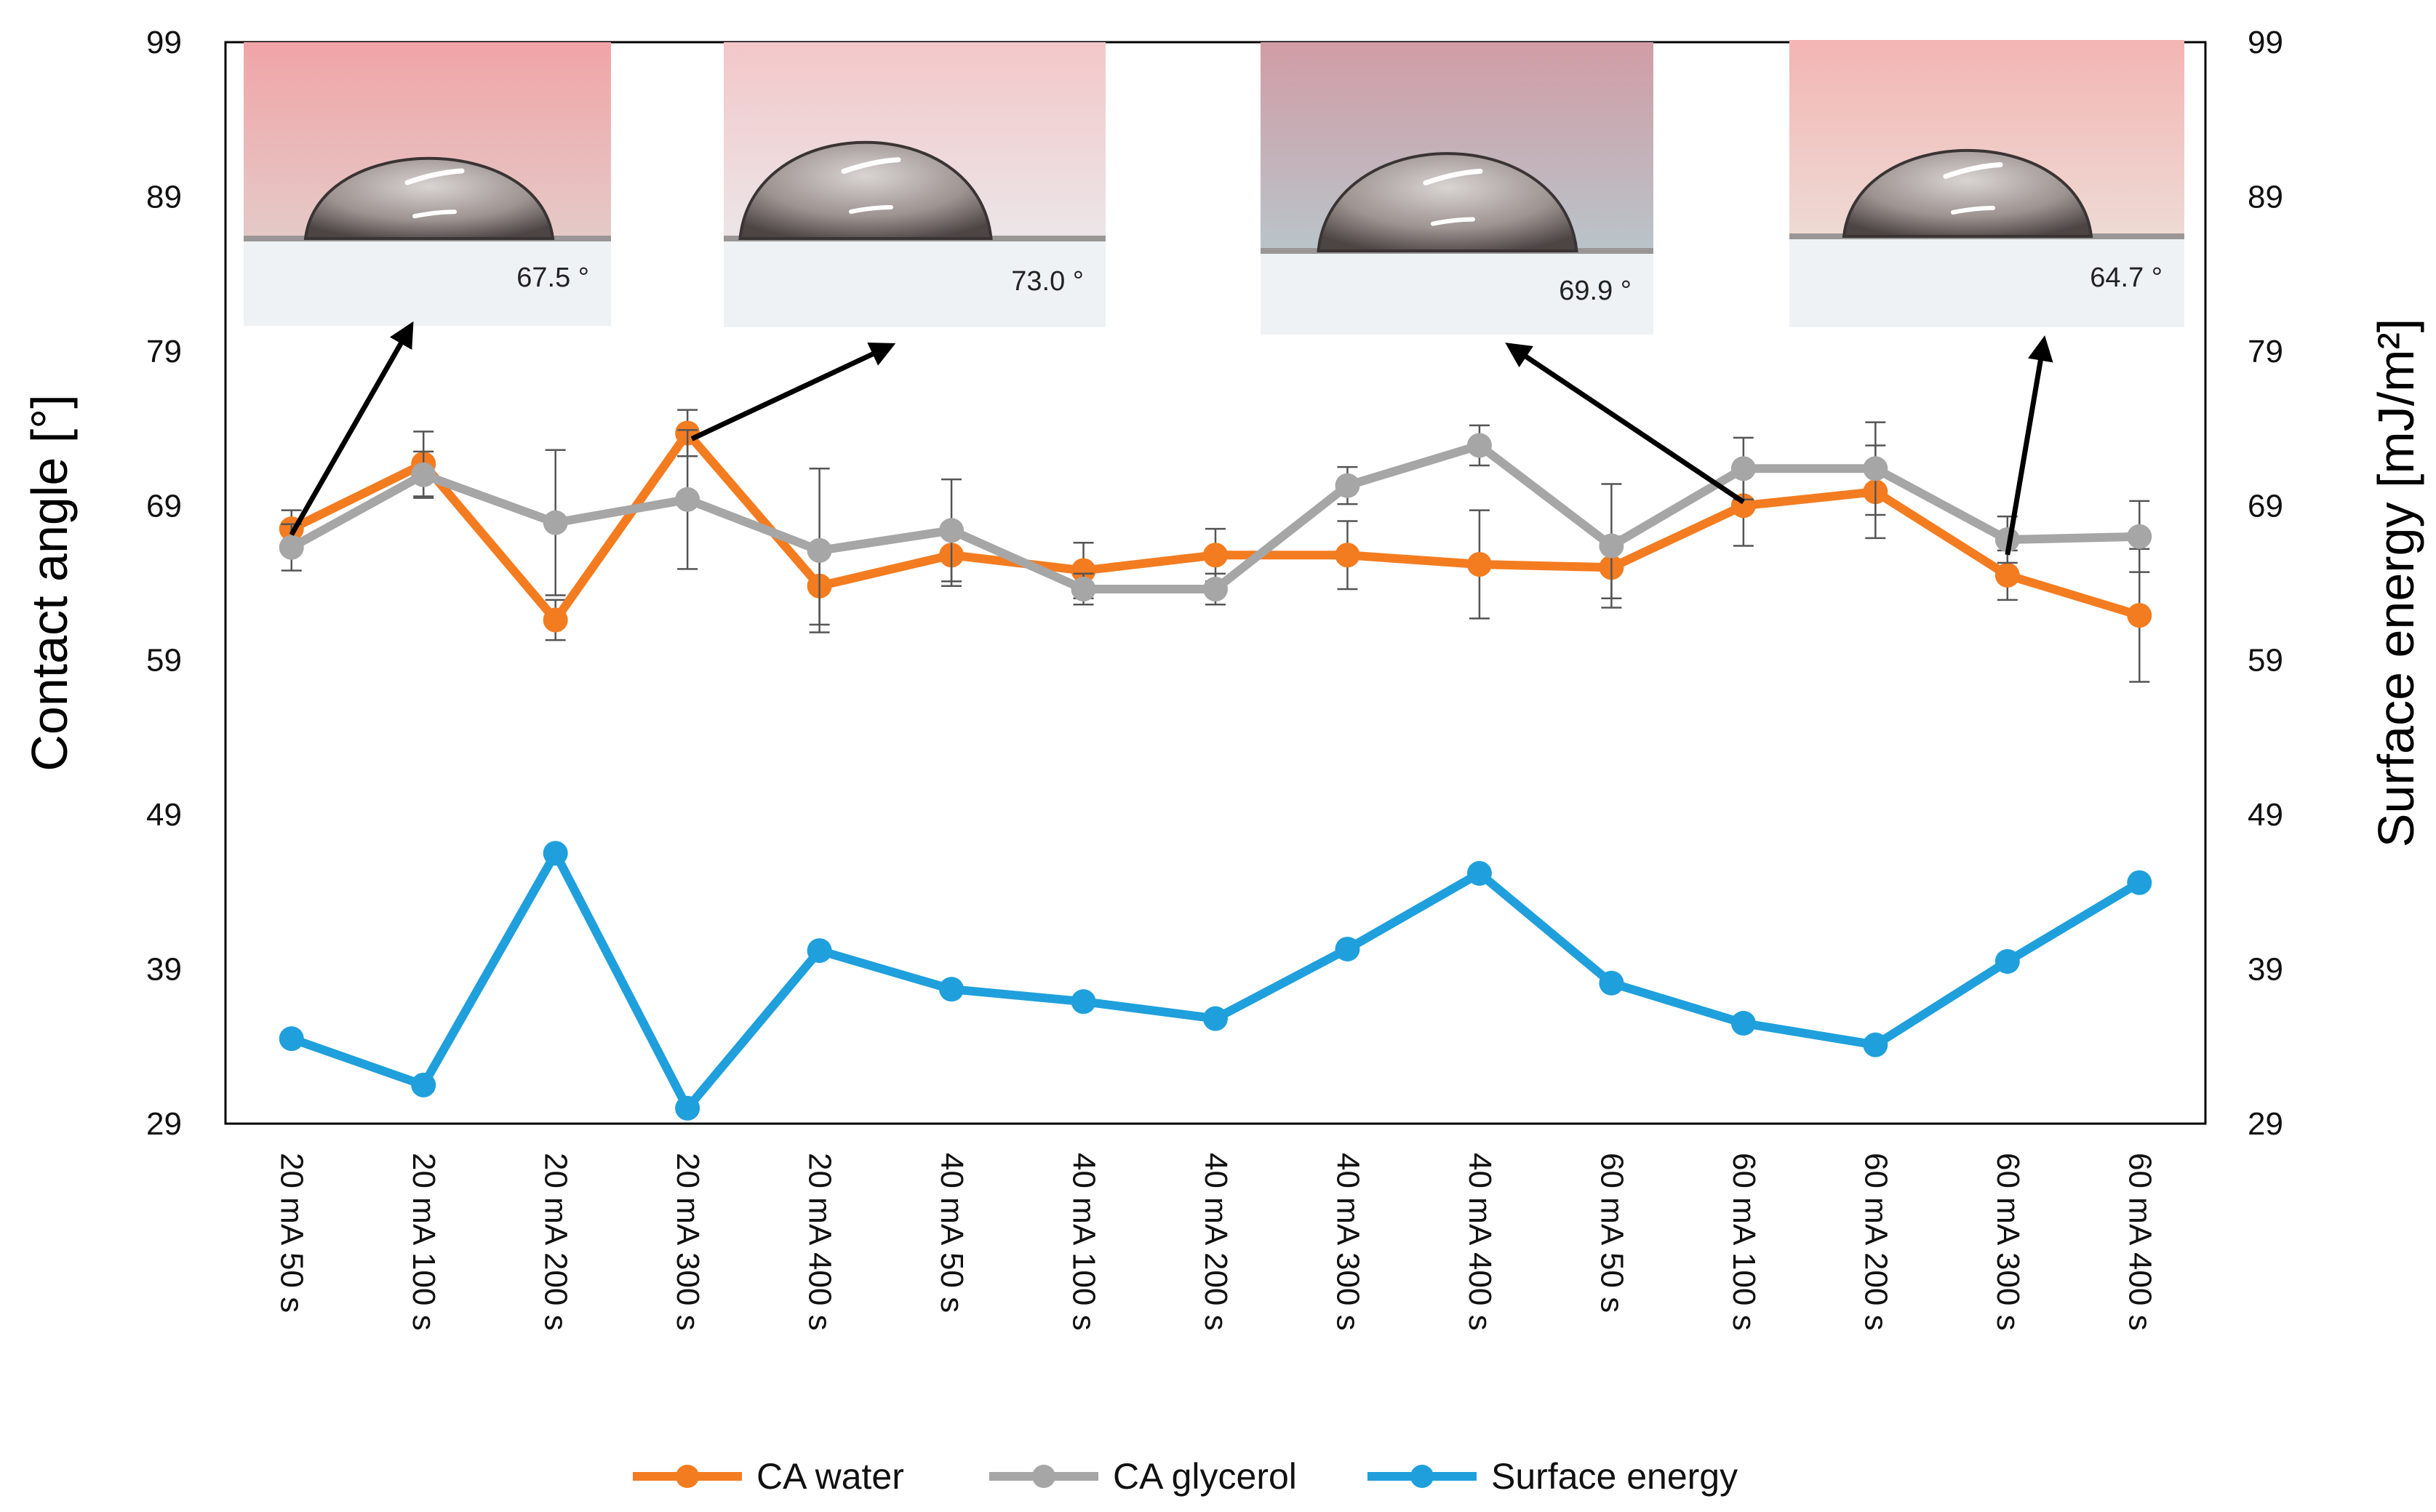  I want to click on contact-angle-label: 64.7 °, so click(2127, 278).